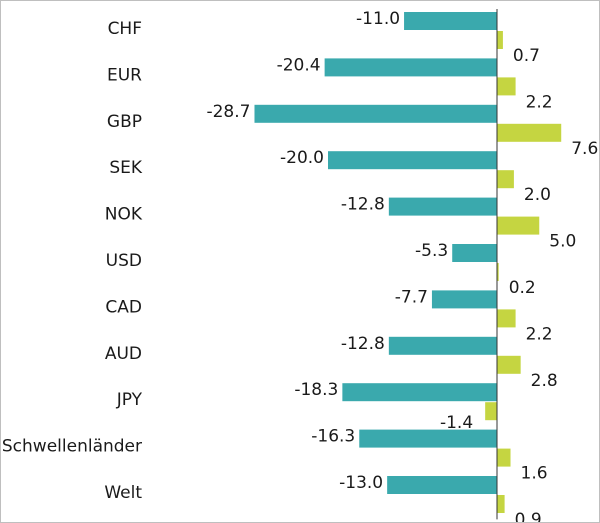 The width and height of the screenshot is (600, 523). Describe the element at coordinates (123, 354) in the screenshot. I see `category-label: AUD` at that location.